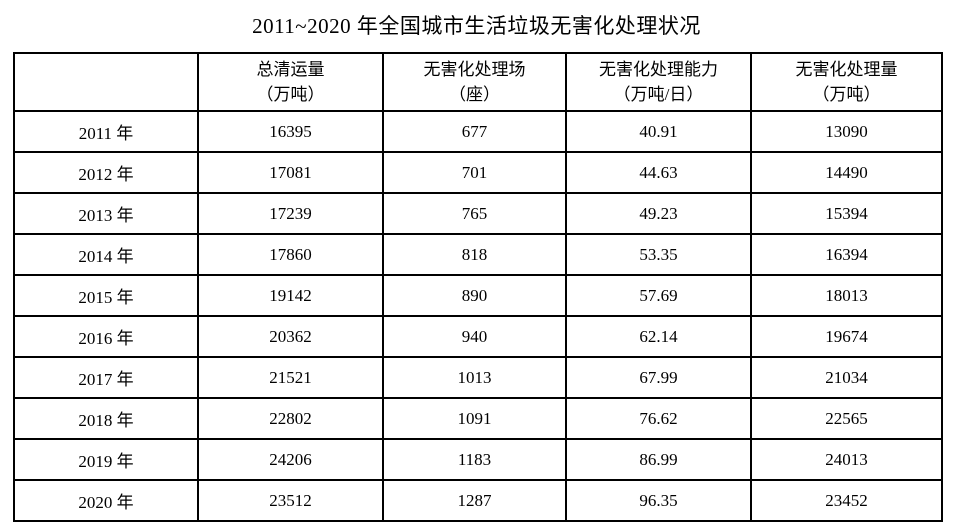 This screenshot has width=953, height=528. What do you see at coordinates (474, 94) in the screenshot?
I see `header-unit: （座）` at bounding box center [474, 94].